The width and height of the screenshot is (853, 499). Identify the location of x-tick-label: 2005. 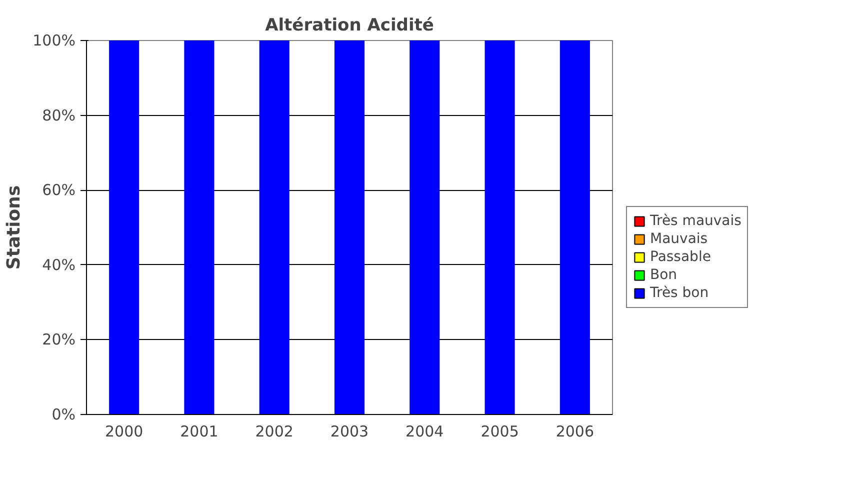
(499, 431).